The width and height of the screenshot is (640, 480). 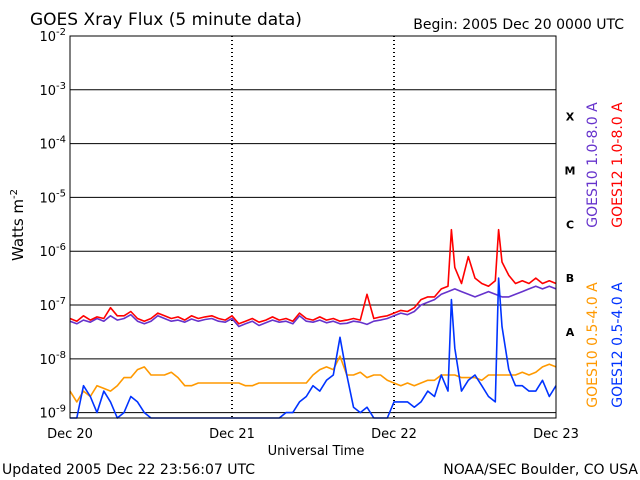 What do you see at coordinates (394, 434) in the screenshot?
I see `x-tick-label: Dec 22` at bounding box center [394, 434].